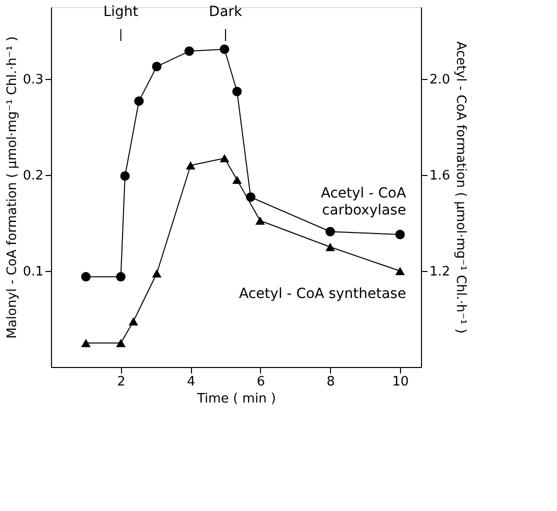  I want to click on ref-line-label: Dark, so click(226, 12).